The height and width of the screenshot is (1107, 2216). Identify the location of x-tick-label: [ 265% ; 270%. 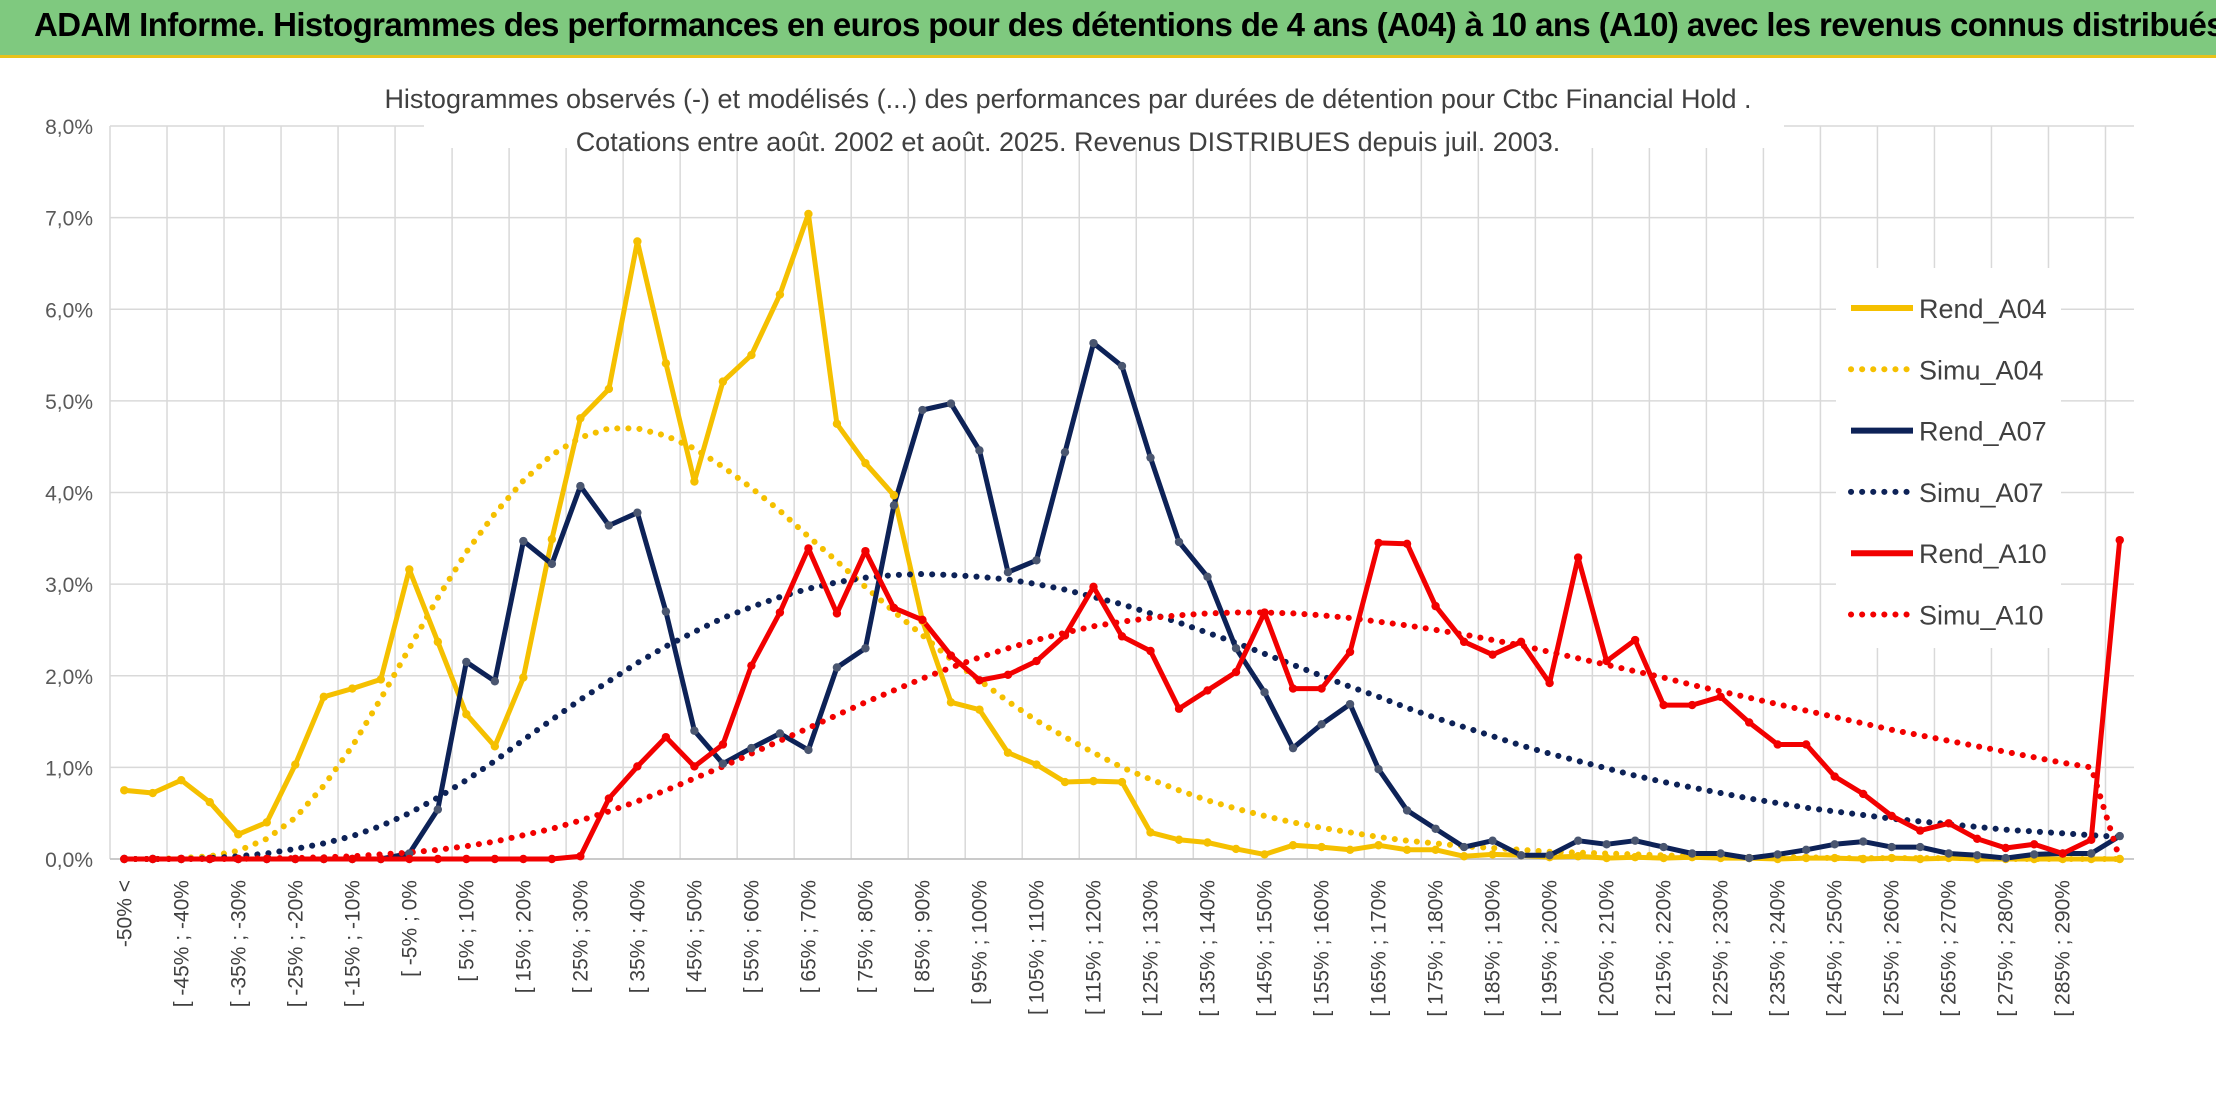
(1949, 948).